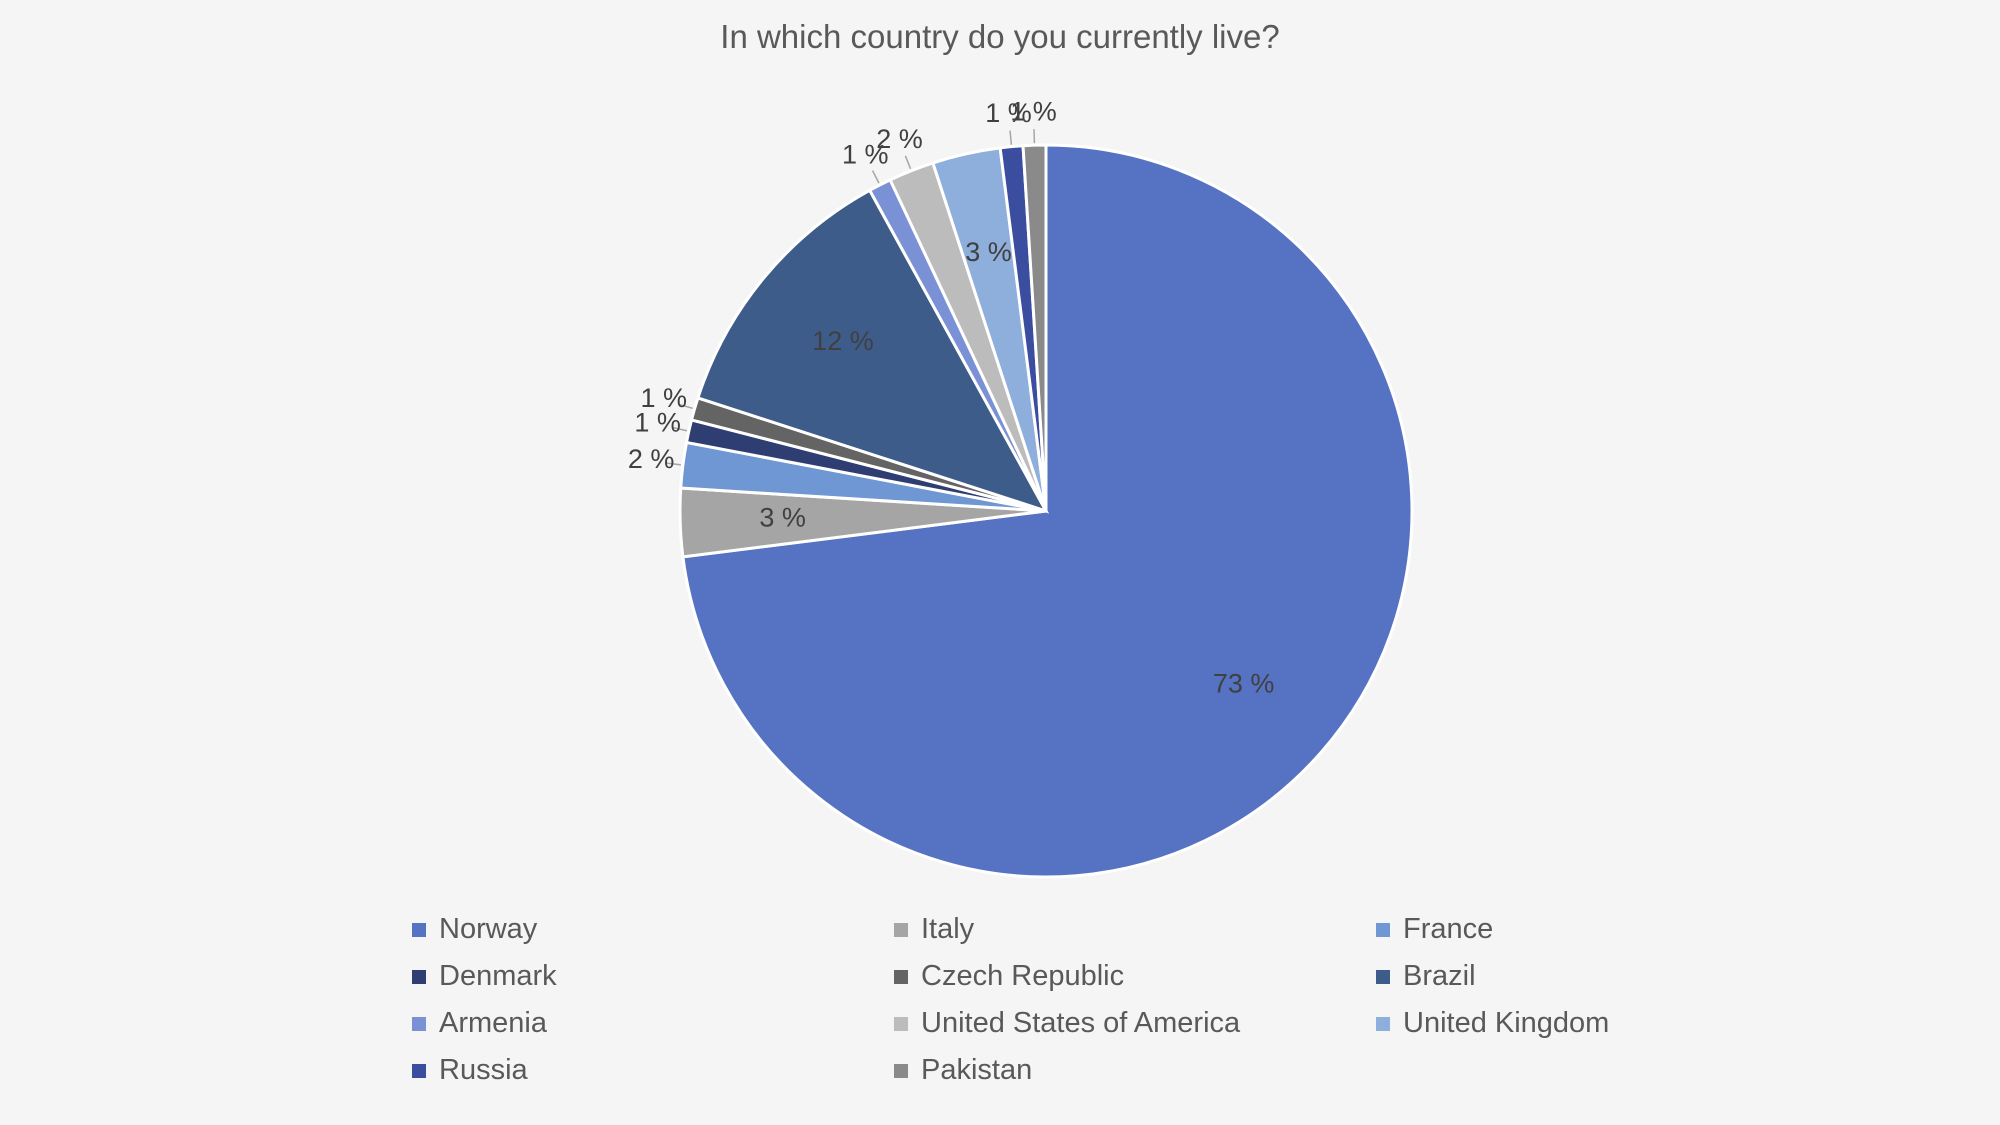  I want to click on legend-item-united-kingdom: United Kingdom, so click(1526, 1023).